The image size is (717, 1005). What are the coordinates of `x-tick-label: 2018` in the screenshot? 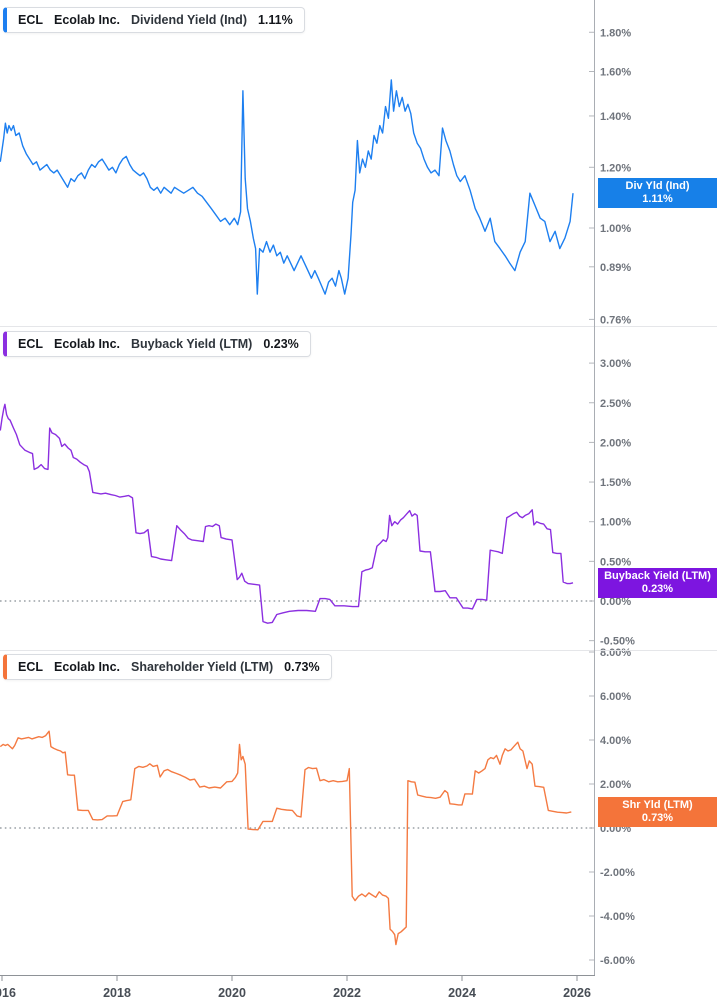 It's located at (117, 993).